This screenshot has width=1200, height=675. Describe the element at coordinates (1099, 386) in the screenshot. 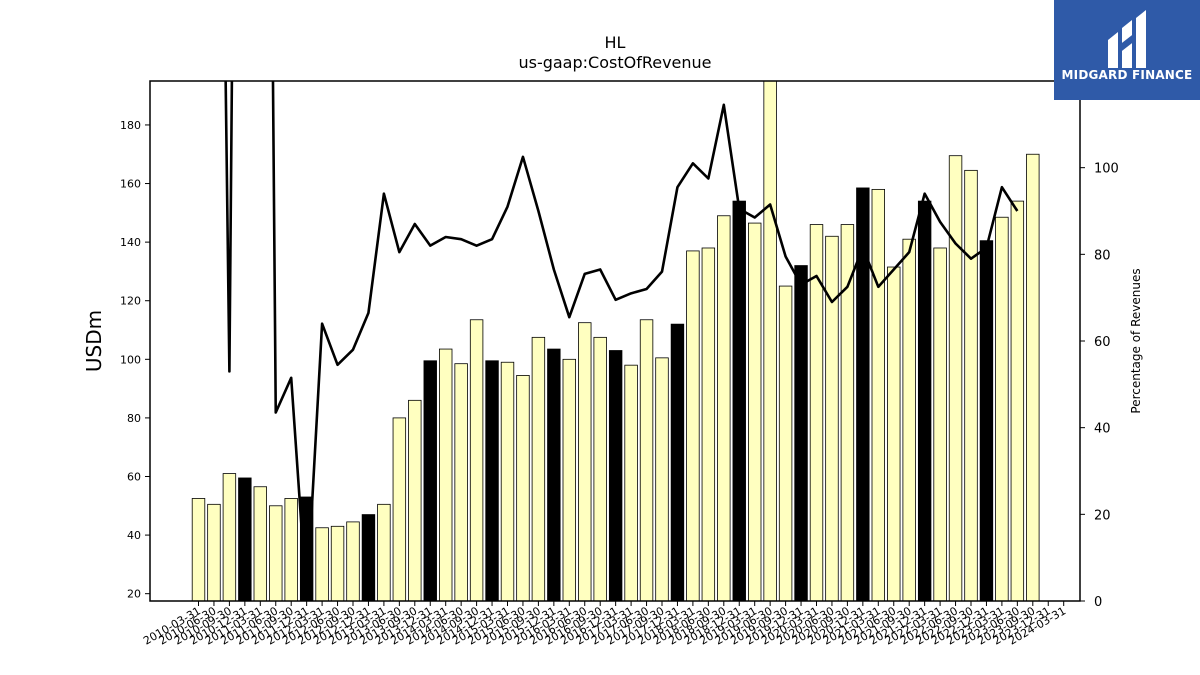

I see `right-axis: 0 20 40 60 80 100` at that location.